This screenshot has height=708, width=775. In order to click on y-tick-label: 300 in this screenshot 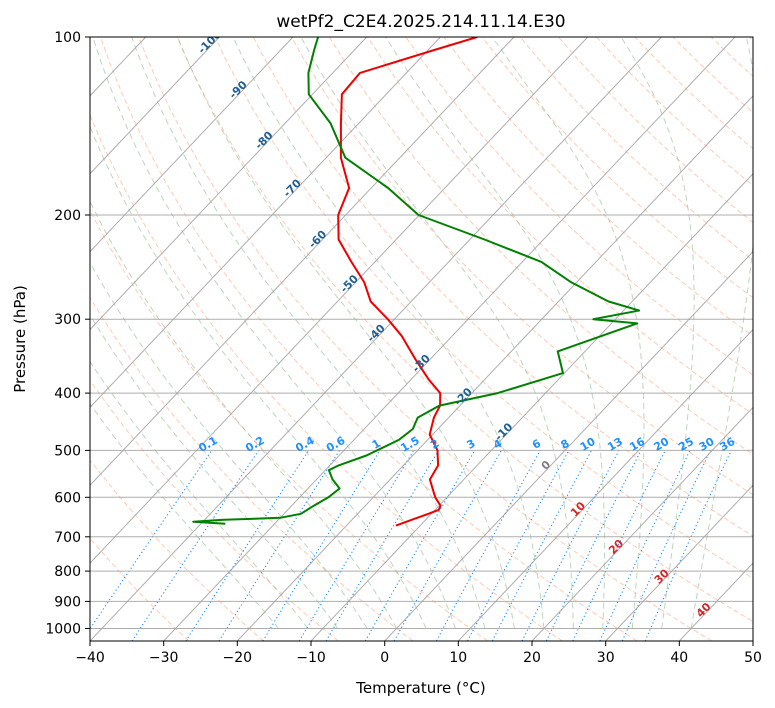, I will do `click(67, 320)`.